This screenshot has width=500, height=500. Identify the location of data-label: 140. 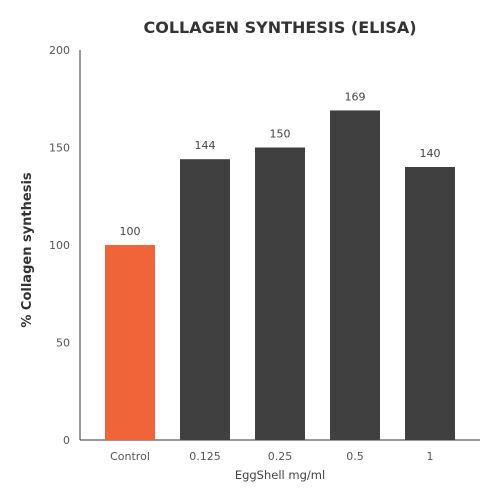
(430, 153).